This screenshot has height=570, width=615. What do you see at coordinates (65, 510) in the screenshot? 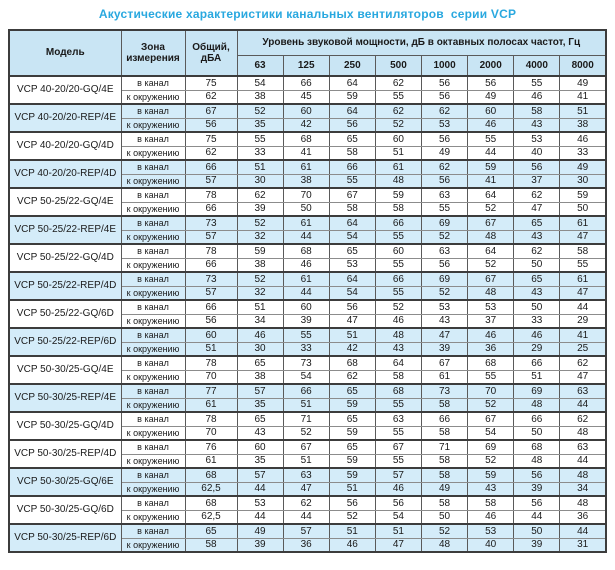
I see `model-name-cell: VCP 50-30/25-GQ/6D` at bounding box center [65, 510].